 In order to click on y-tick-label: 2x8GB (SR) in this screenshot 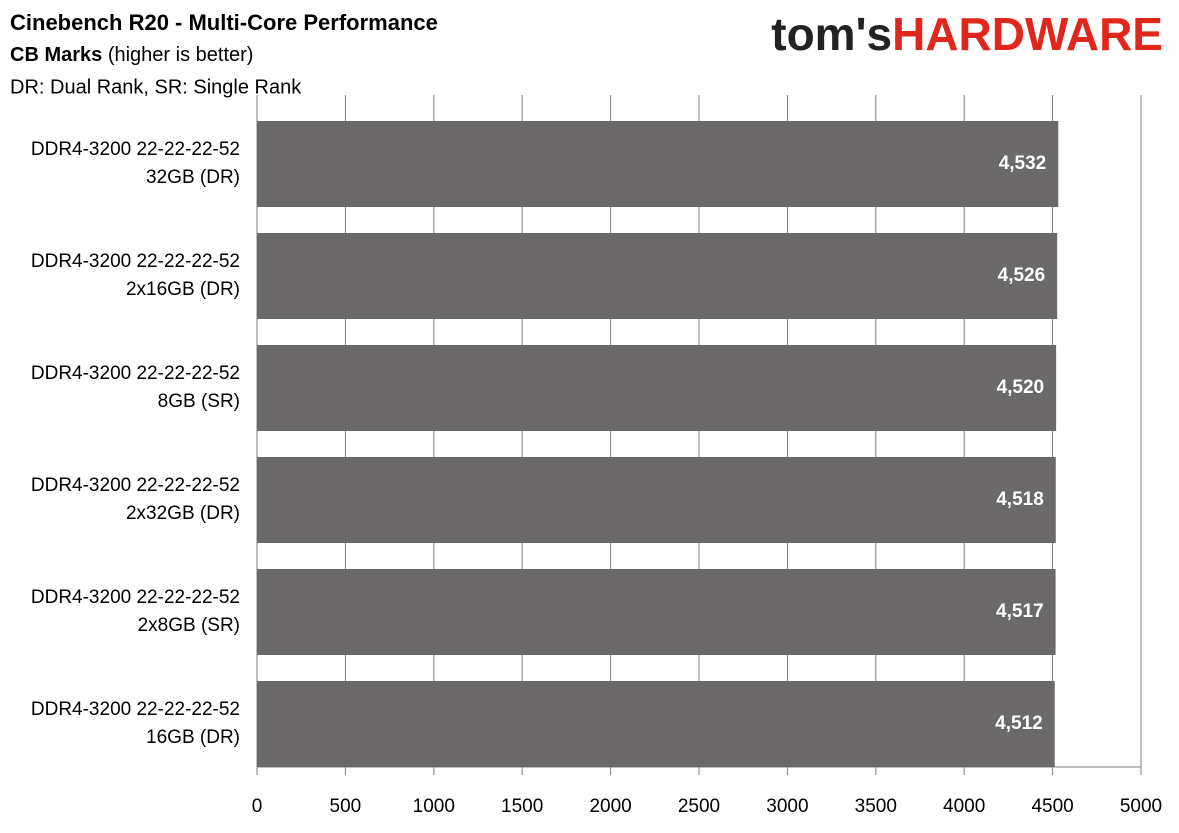, I will do `click(189, 625)`.